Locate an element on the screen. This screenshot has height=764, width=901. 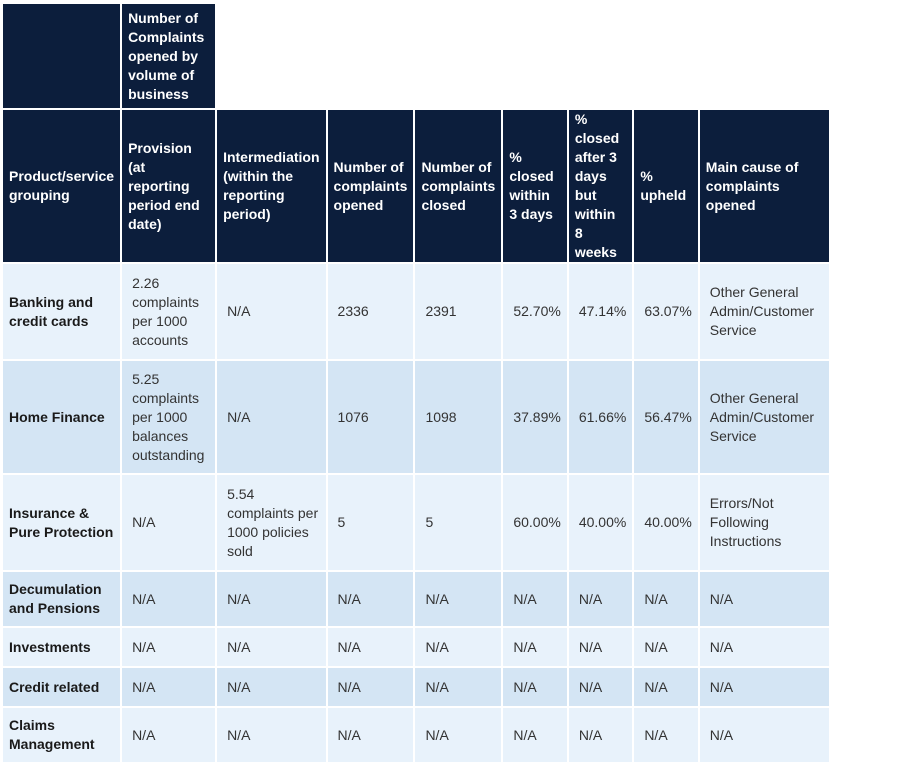
cell-provision: 2.26 complaints per 1000 accounts is located at coordinates (169, 311).